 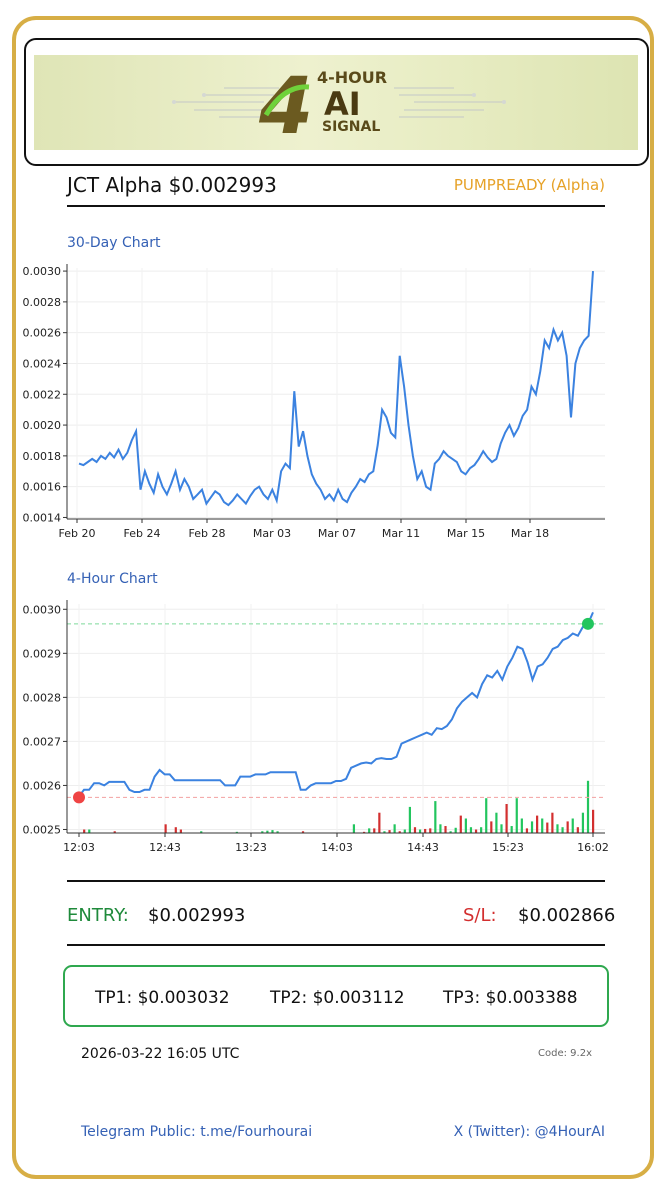 What do you see at coordinates (567, 915) in the screenshot?
I see `sl-value: $0.002866` at bounding box center [567, 915].